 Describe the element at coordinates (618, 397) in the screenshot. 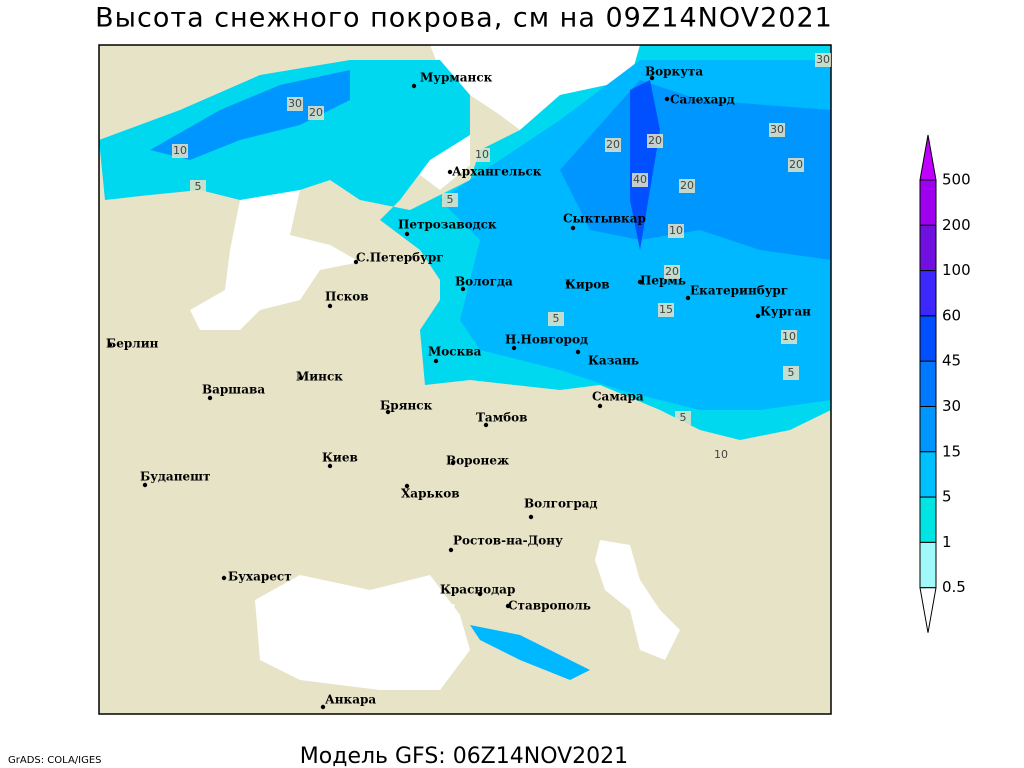

I see `city-label: Самара` at that location.